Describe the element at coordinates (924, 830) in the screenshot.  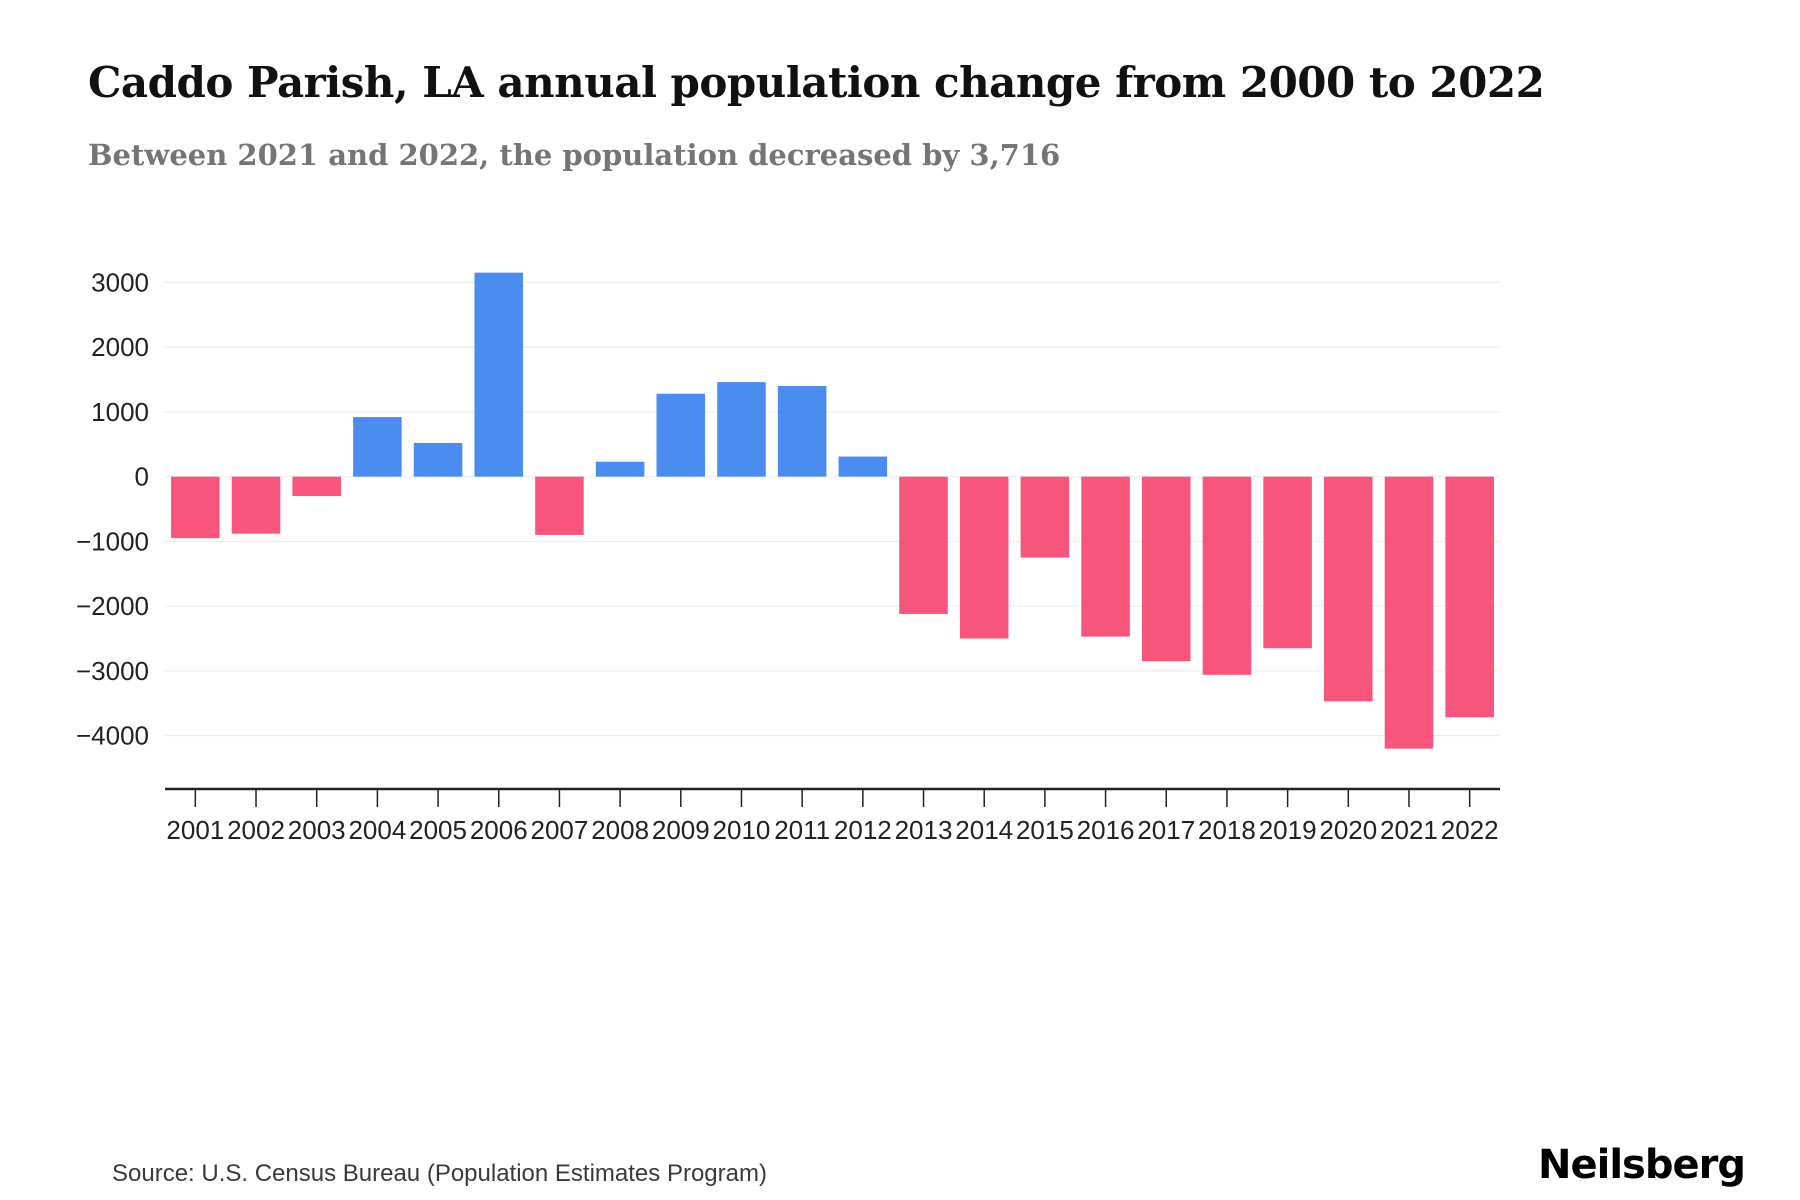
I see `x-tick-label: 2013` at that location.